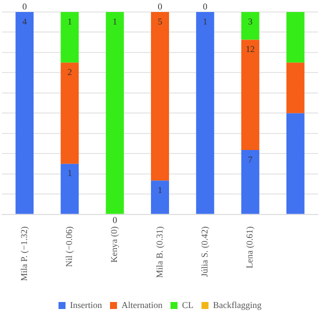  What do you see at coordinates (205, 251) in the screenshot?
I see `x-tick-label: Júlia S. (0.42)` at bounding box center [205, 251].